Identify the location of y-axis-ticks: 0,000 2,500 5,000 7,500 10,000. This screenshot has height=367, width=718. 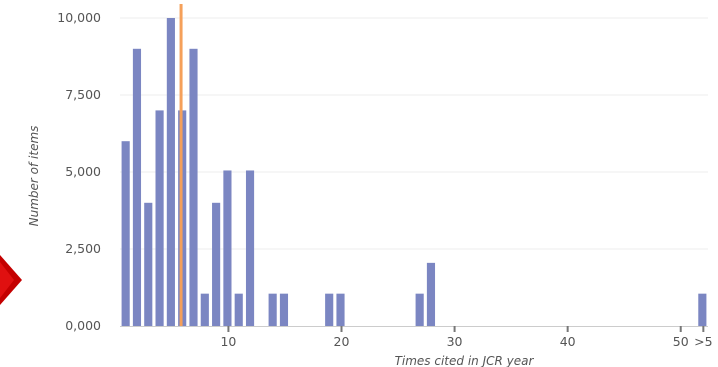
(79, 171).